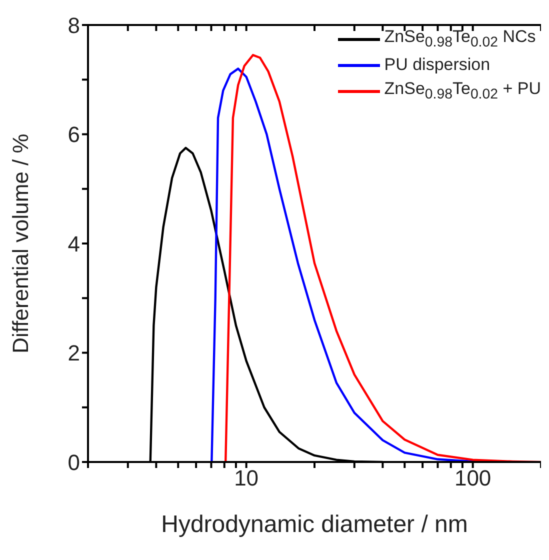  Describe the element at coordinates (473, 478) in the screenshot. I see `x-tick-label: 100` at that location.